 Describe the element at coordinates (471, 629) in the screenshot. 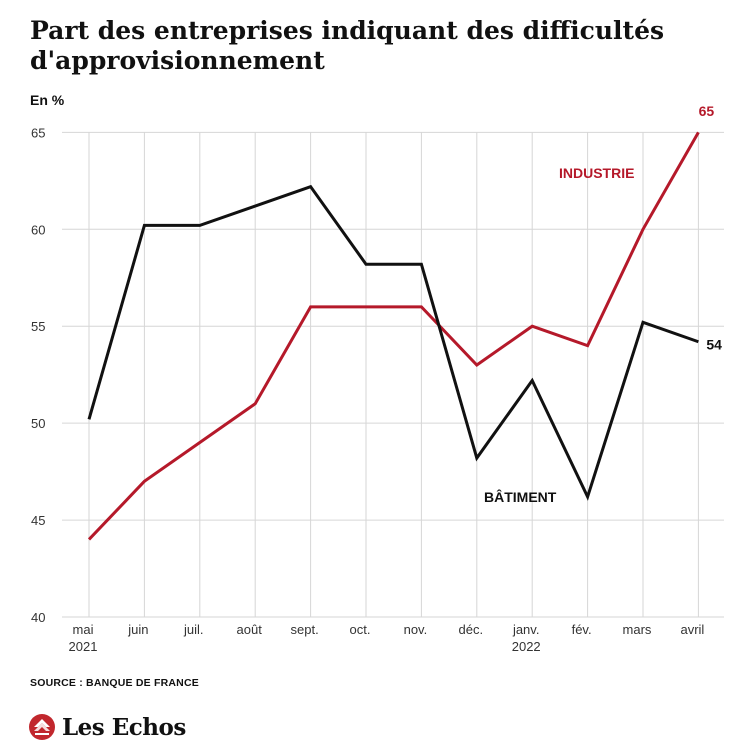

I see `x-tick-label: déc.` at that location.